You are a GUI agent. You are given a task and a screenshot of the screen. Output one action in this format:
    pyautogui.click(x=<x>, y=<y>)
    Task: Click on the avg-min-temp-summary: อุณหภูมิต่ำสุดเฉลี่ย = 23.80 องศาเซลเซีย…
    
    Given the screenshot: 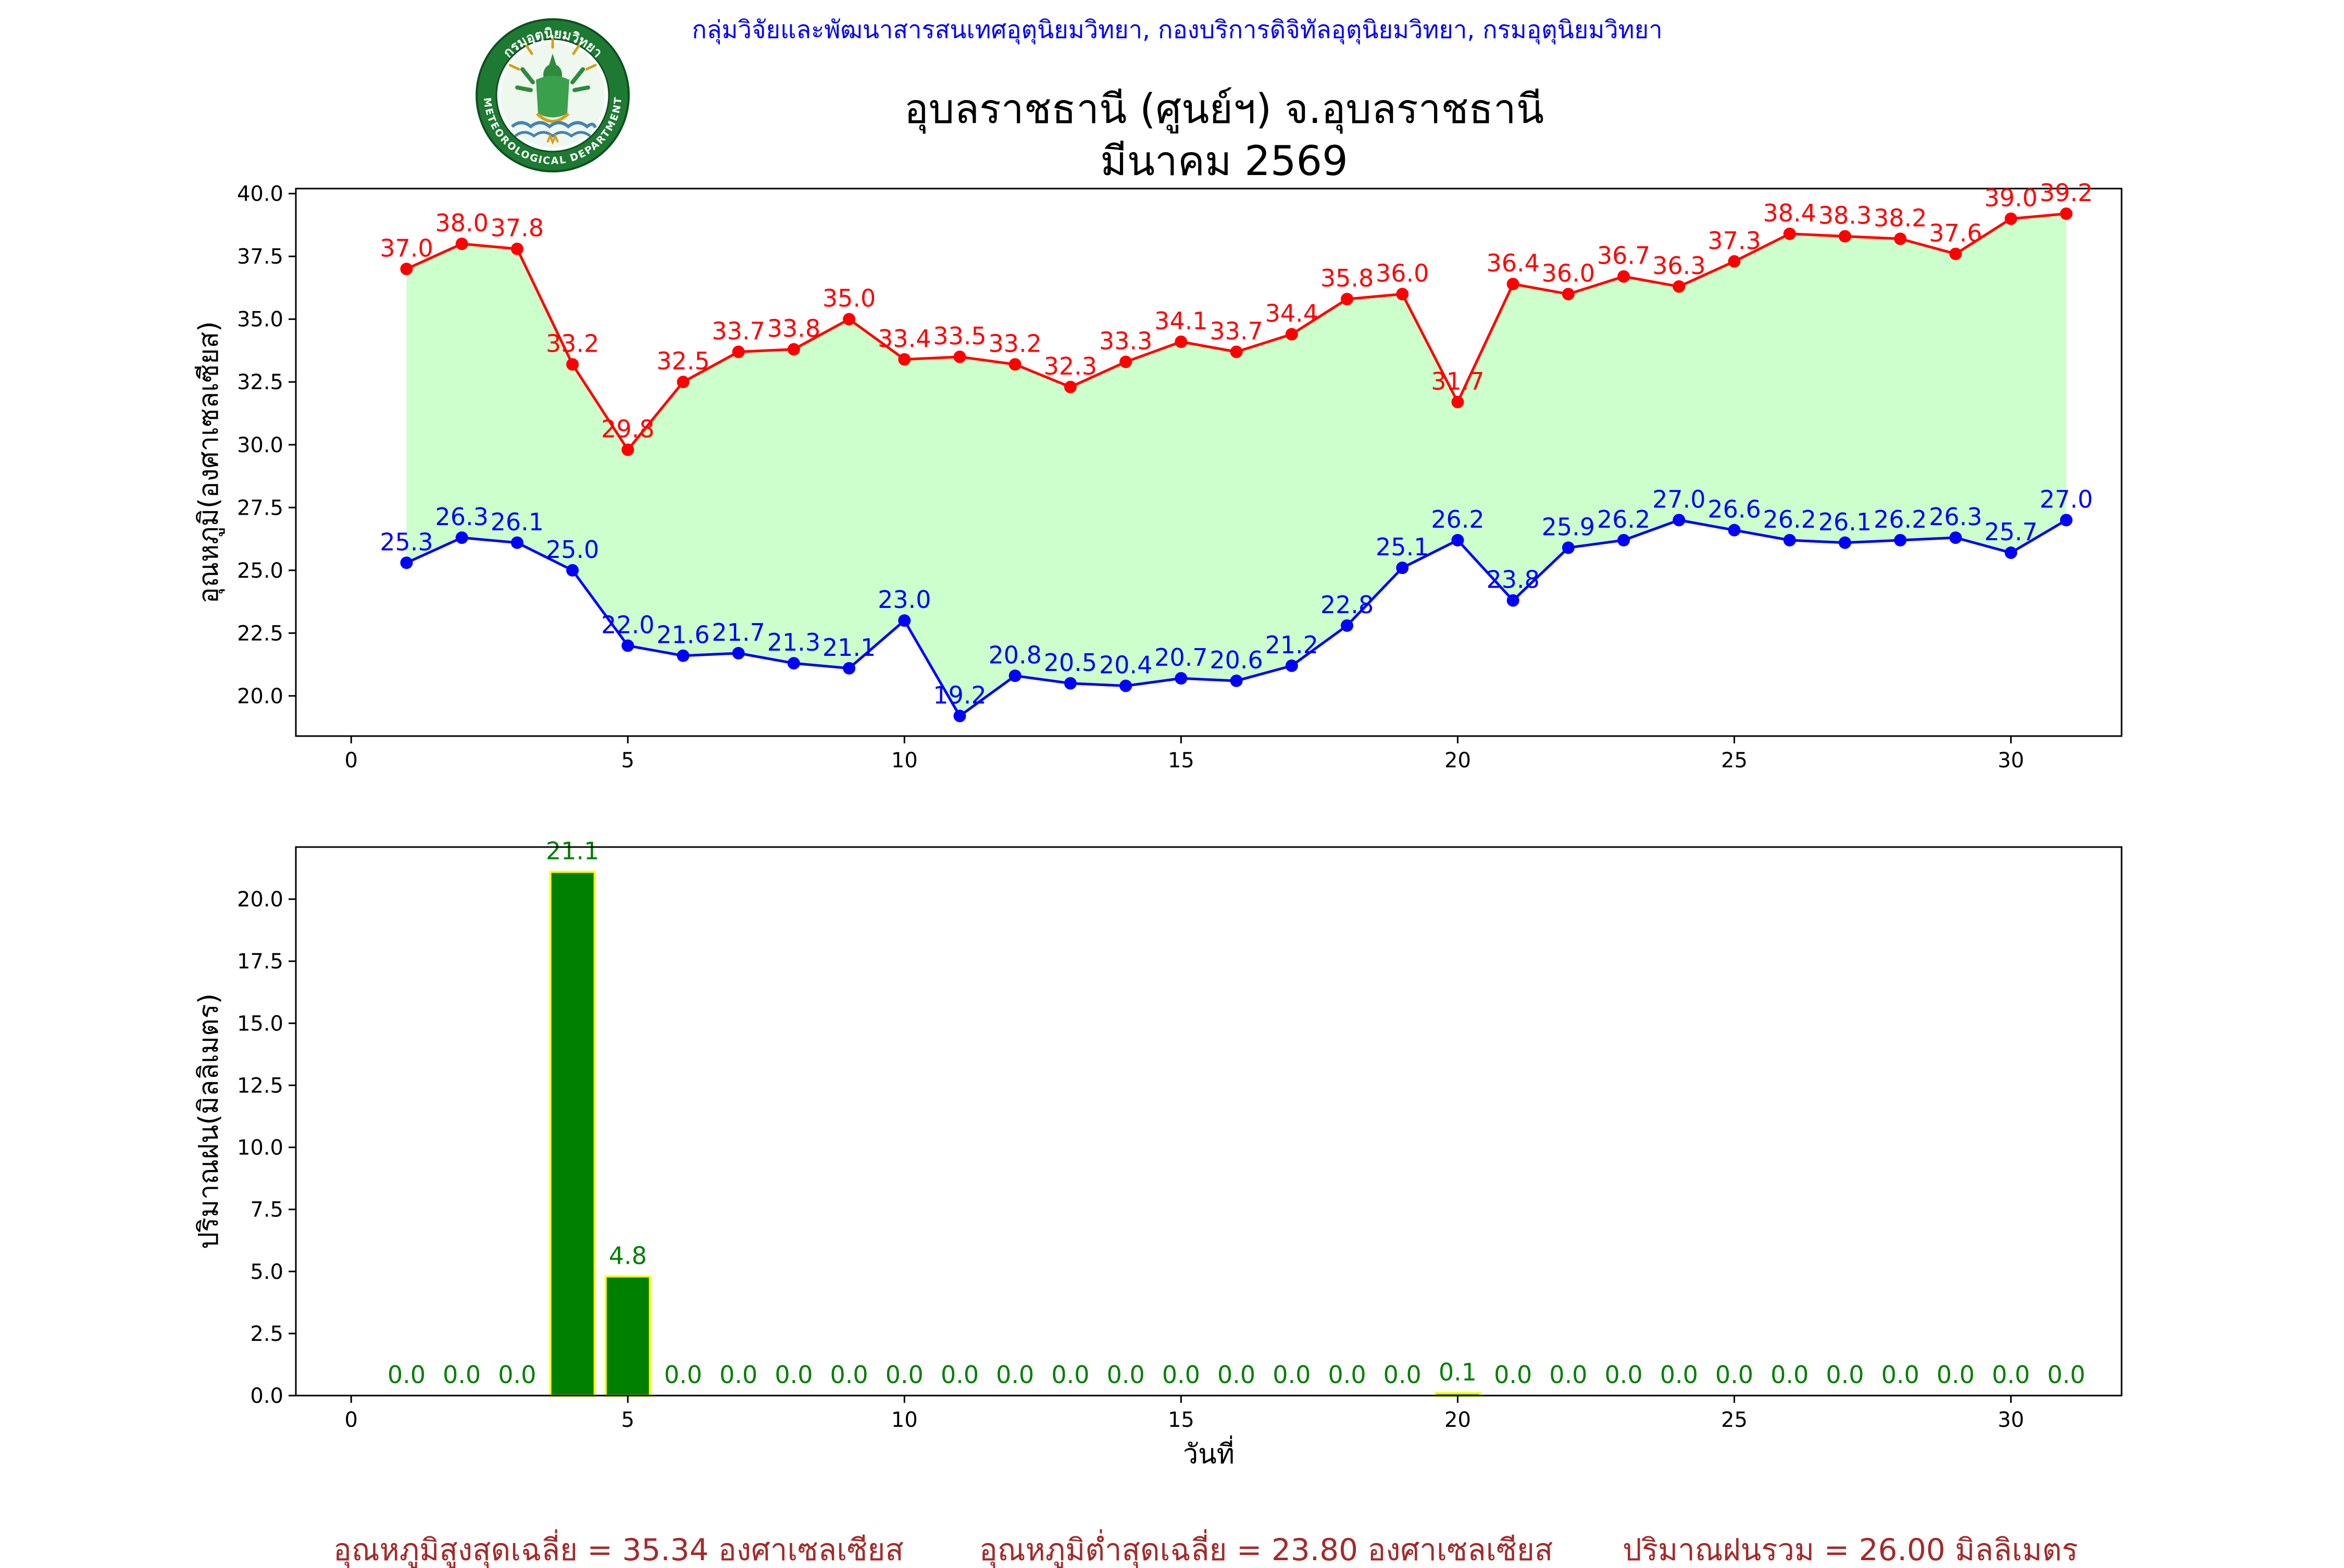 What is the action you would take?
    pyautogui.click(x=1266, y=1549)
    